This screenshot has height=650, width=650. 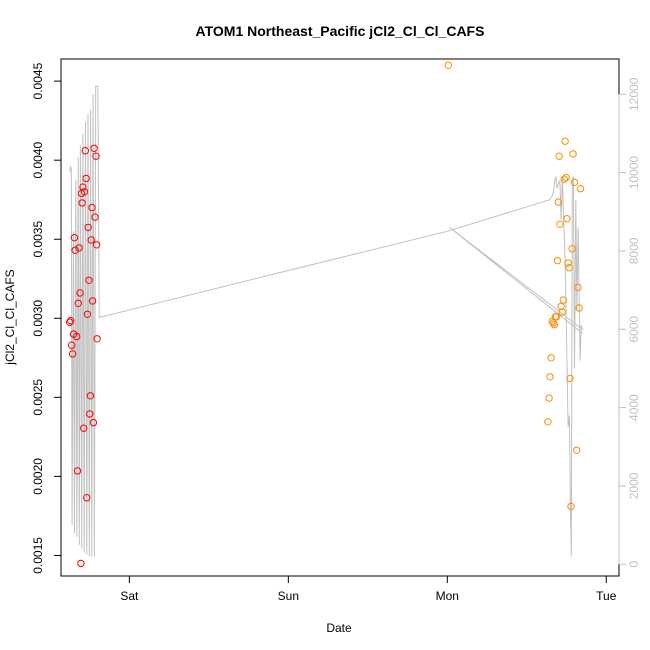 I want to click on y-tick-label: 0.0035, so click(x=38, y=239).